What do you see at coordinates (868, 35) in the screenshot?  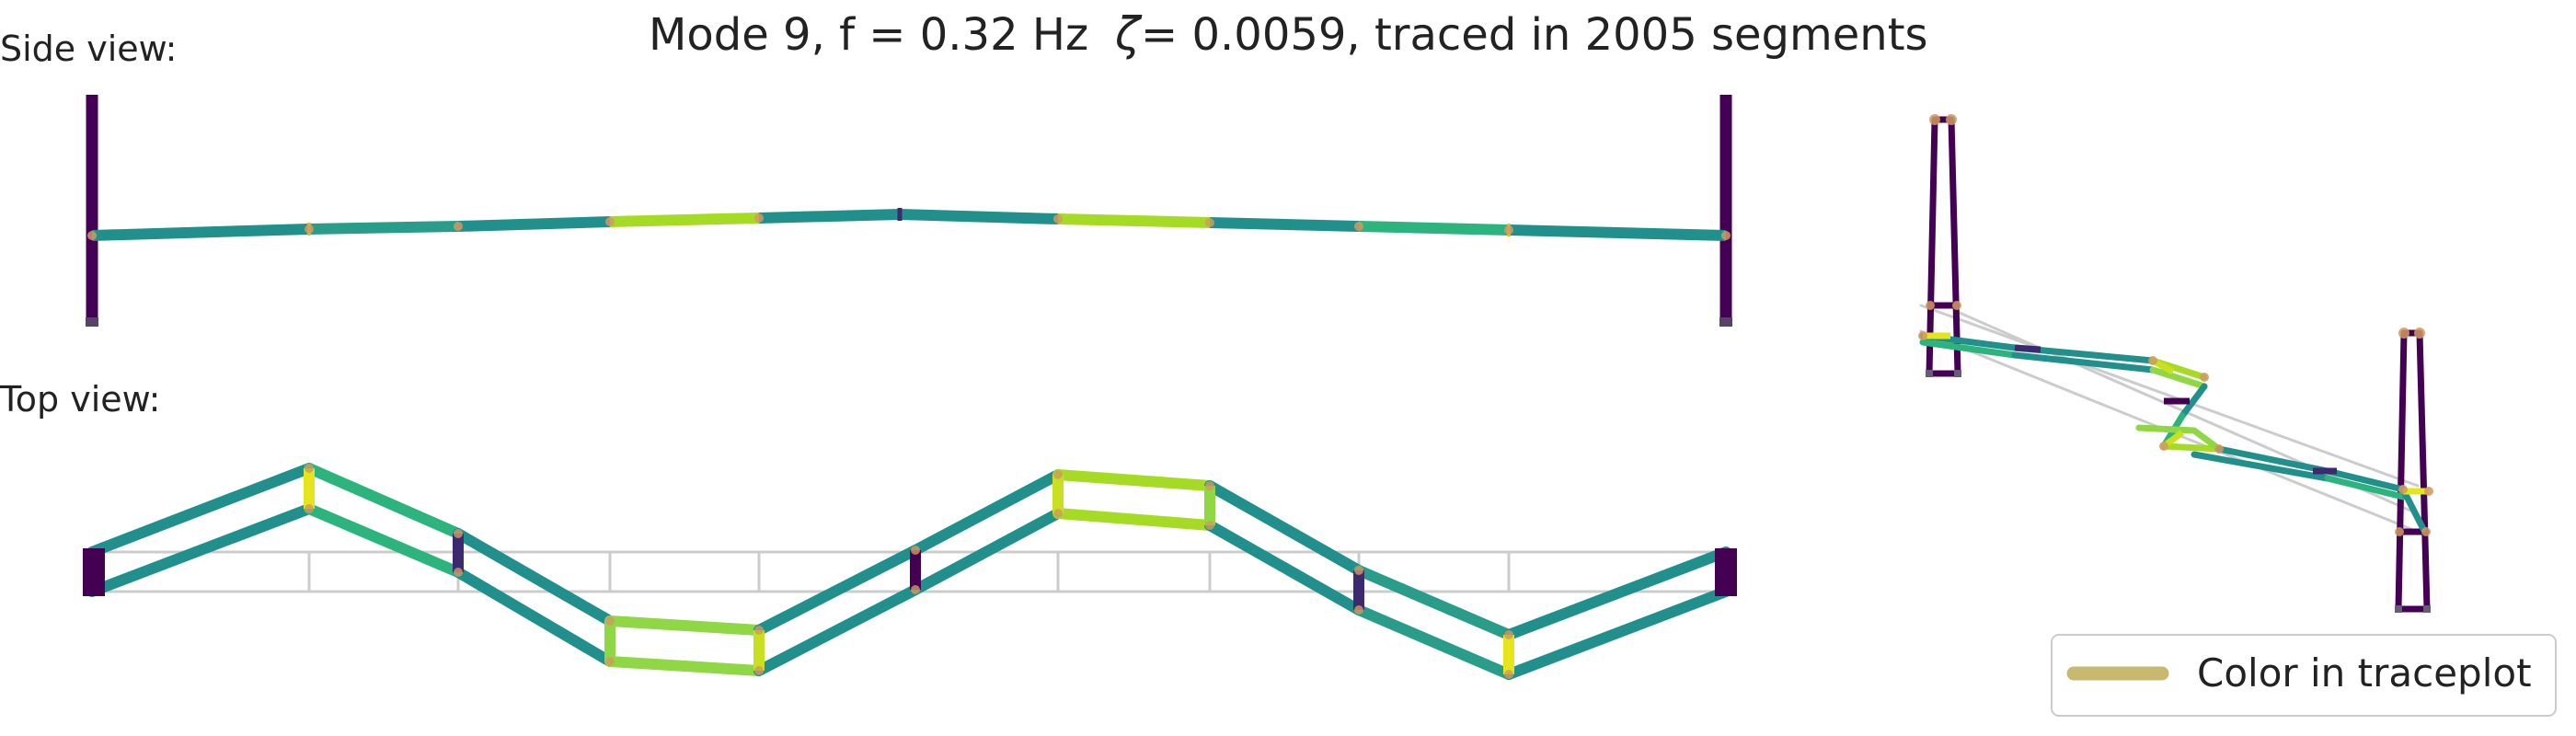 I see `title-mode-frequency: Mode 9, f = 0.32 Hz` at bounding box center [868, 35].